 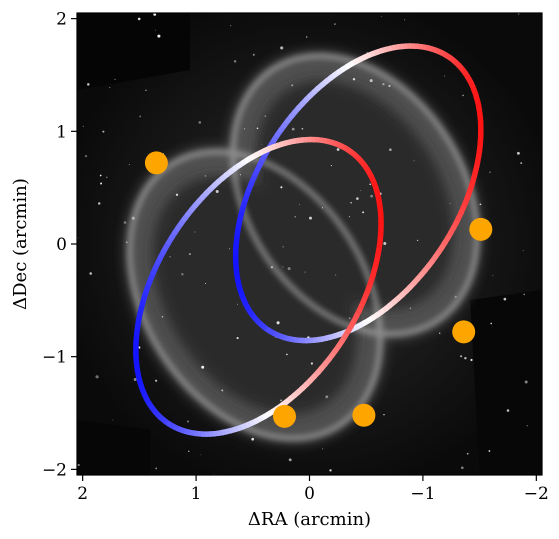 I want to click on y-axis-label: ΔDec (arcmin), so click(x=20, y=244).